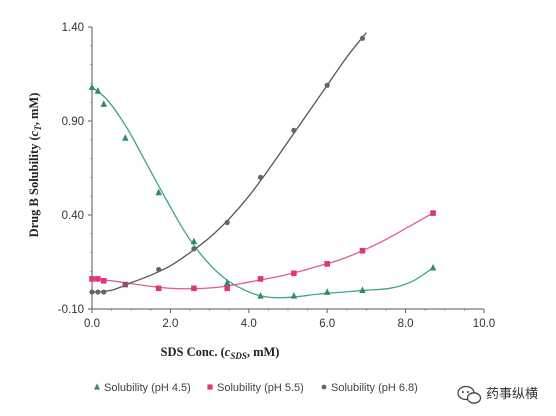 The width and height of the screenshot is (556, 416). What do you see at coordinates (71, 310) in the screenshot?
I see `y-tick-label: -0.10` at bounding box center [71, 310].